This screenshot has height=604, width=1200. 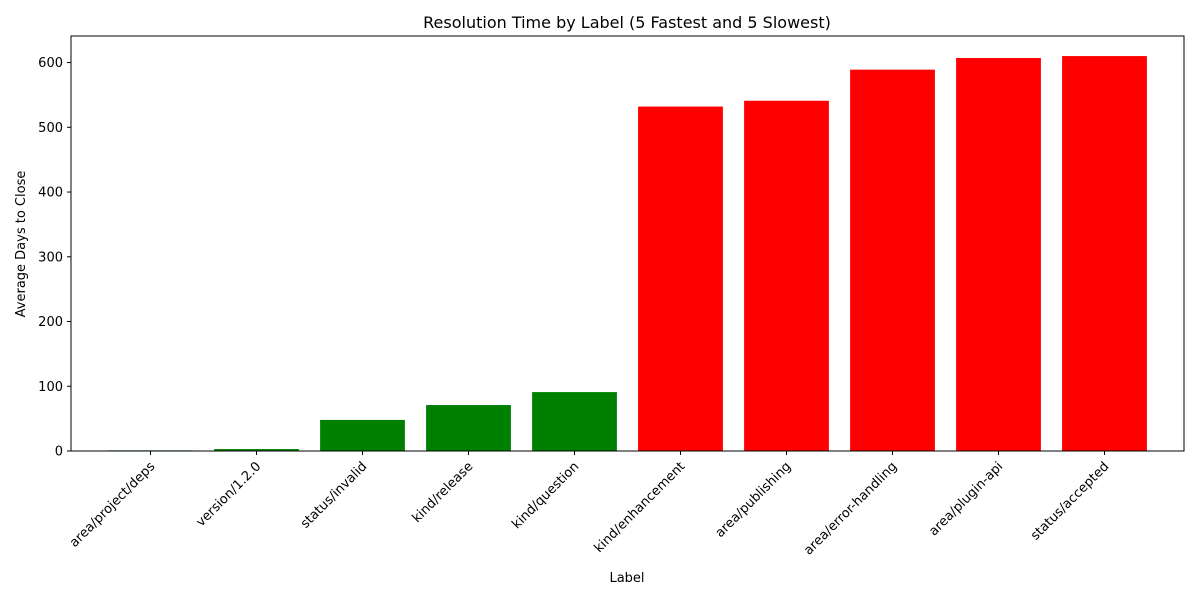 What do you see at coordinates (998, 254) in the screenshot?
I see `bar-area-plugin-api` at bounding box center [998, 254].